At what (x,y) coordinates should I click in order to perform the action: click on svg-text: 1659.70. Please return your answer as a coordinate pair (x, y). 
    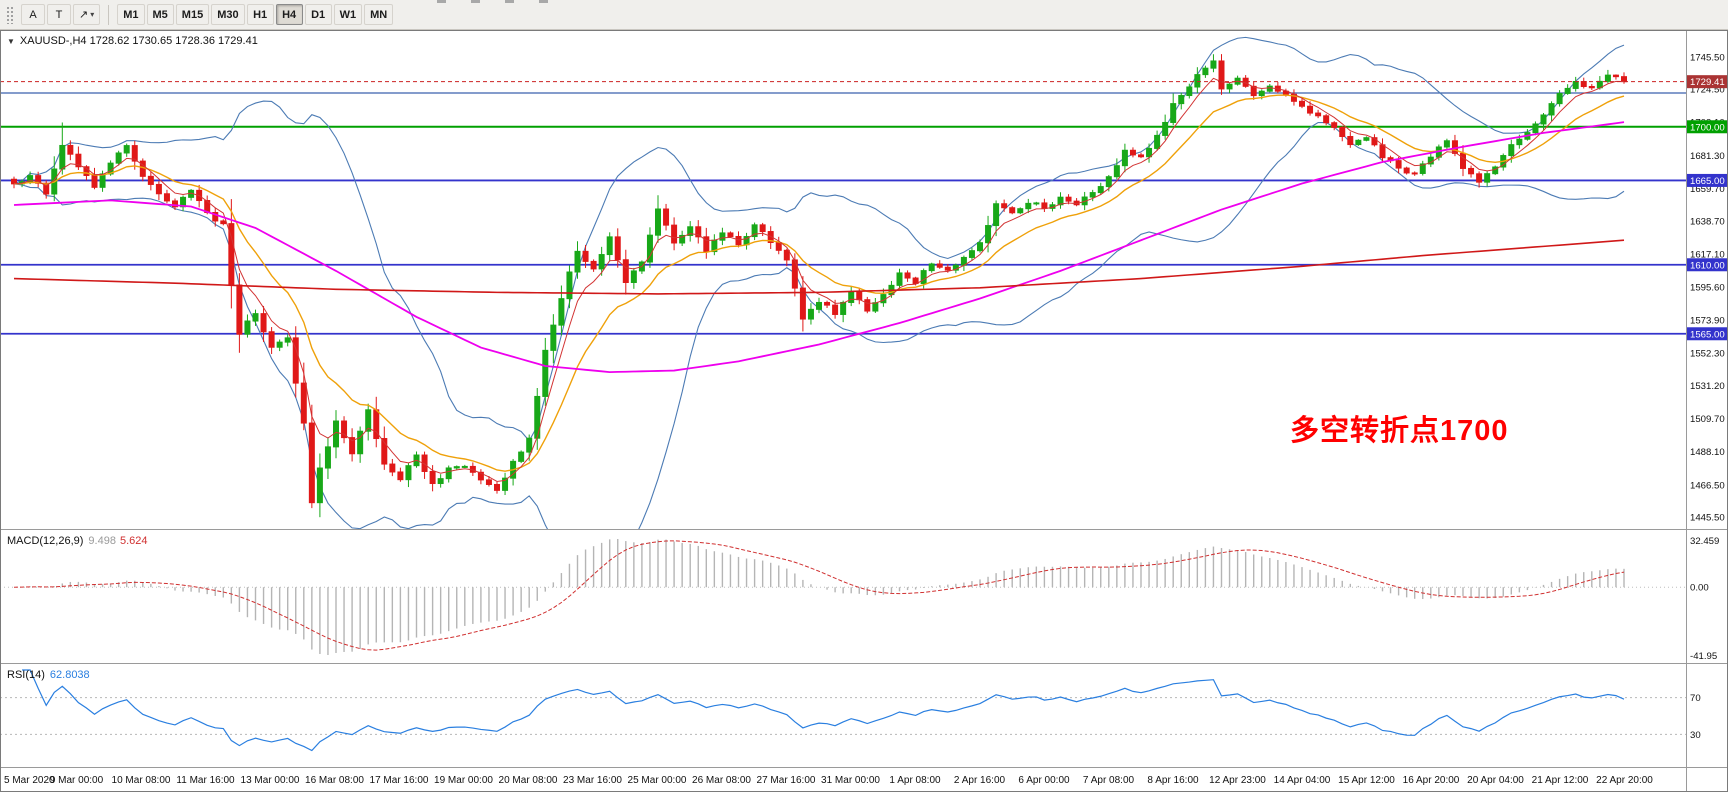
    Looking at the image, I should click on (1707, 189).